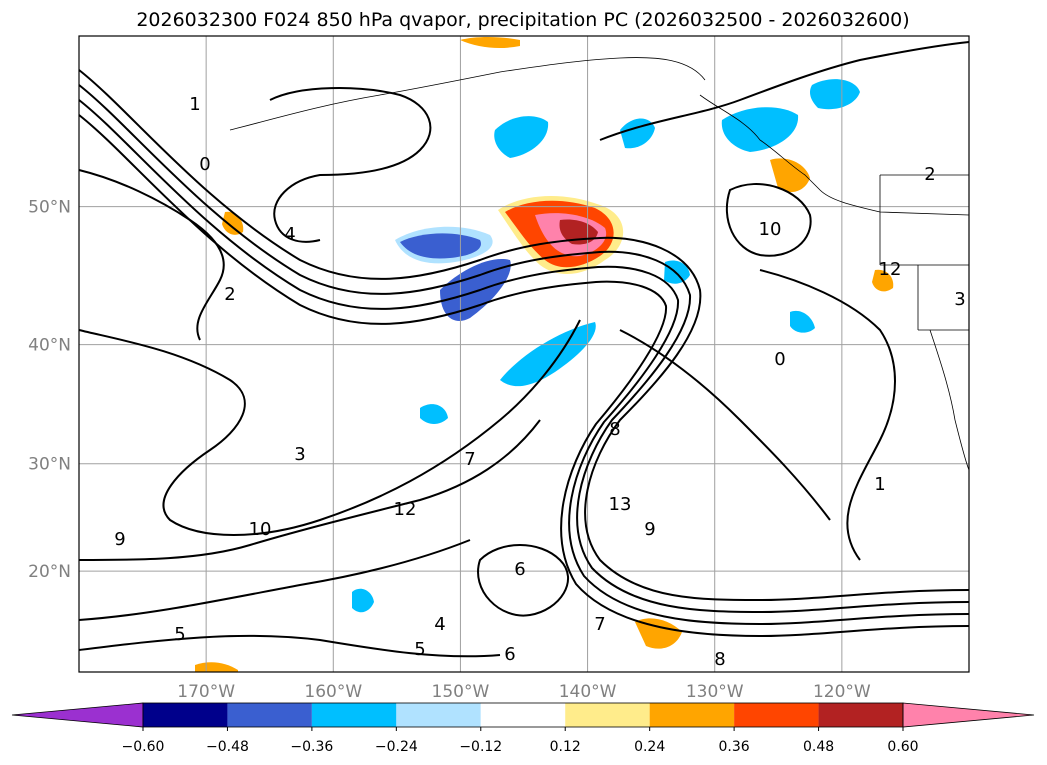 This screenshot has width=1047, height=765. I want to click on shade-positive-orange, so click(790, 175).